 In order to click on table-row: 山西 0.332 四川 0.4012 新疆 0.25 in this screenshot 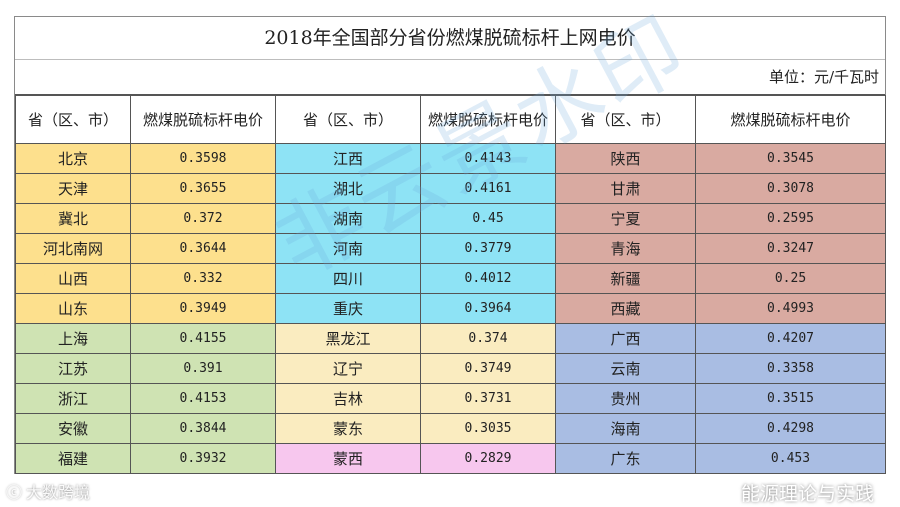, I will do `click(450, 278)`.